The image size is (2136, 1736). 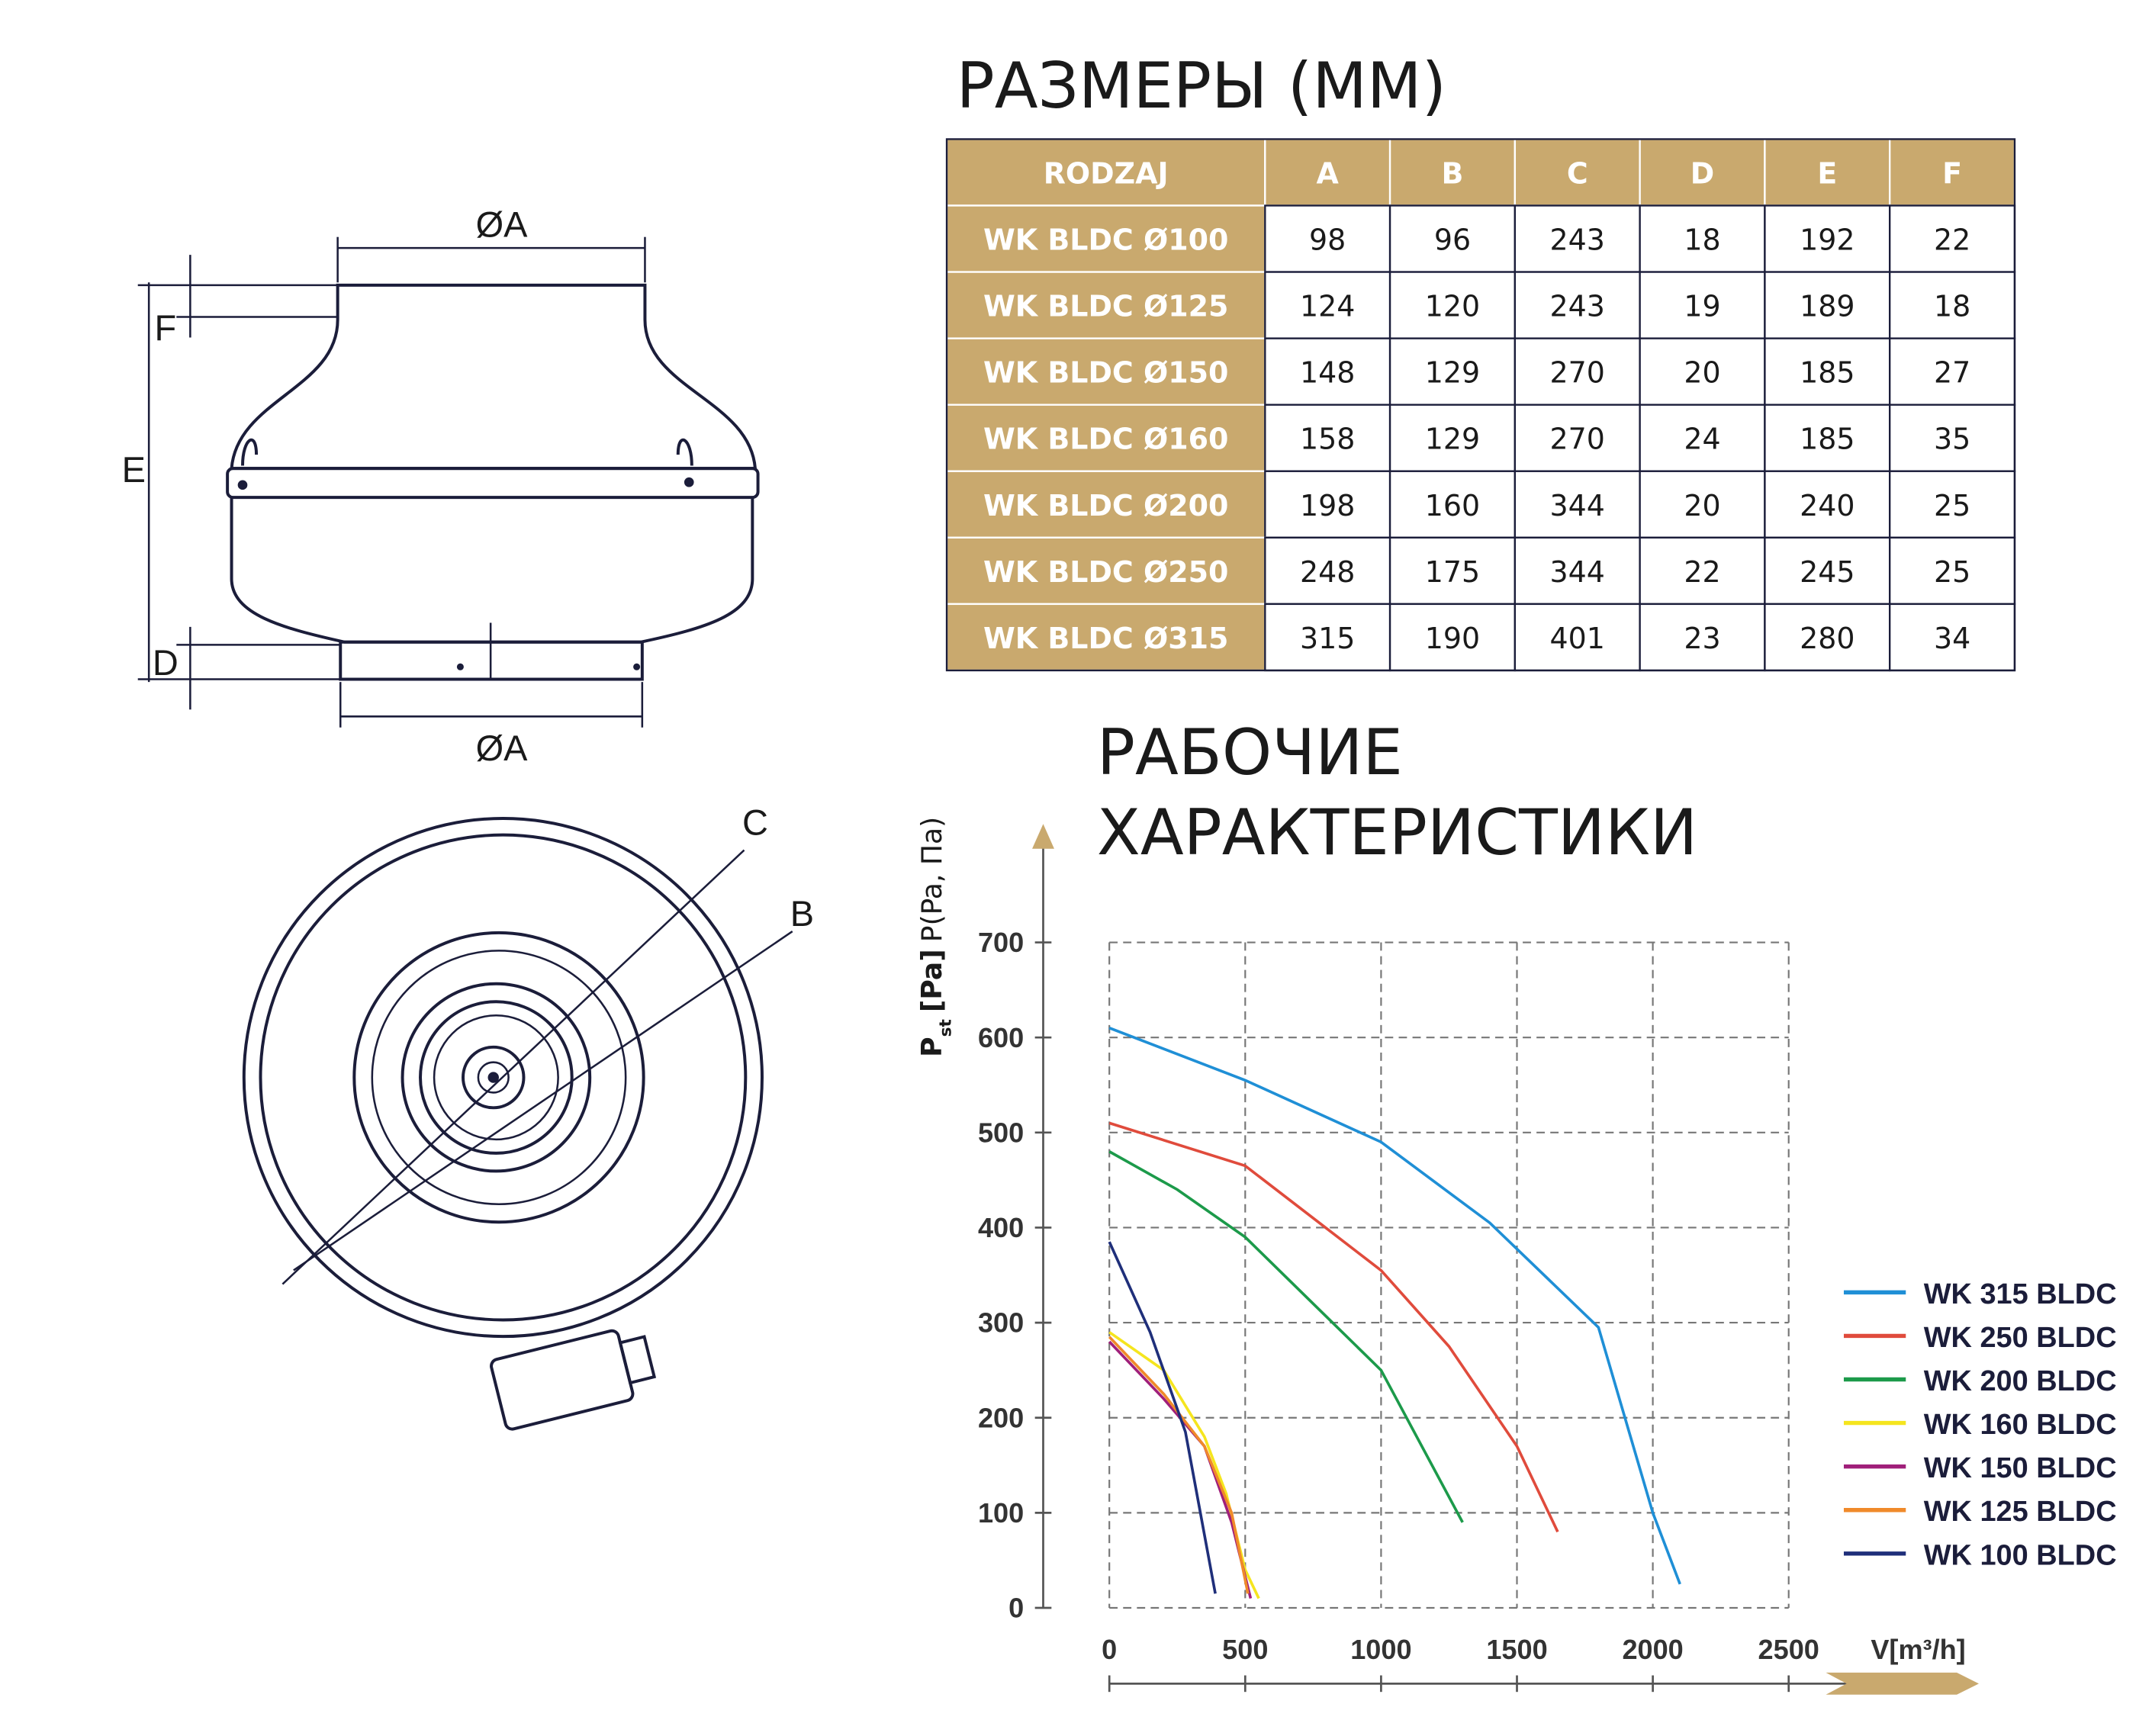 I want to click on cell-text: 270, so click(x=1578, y=439).